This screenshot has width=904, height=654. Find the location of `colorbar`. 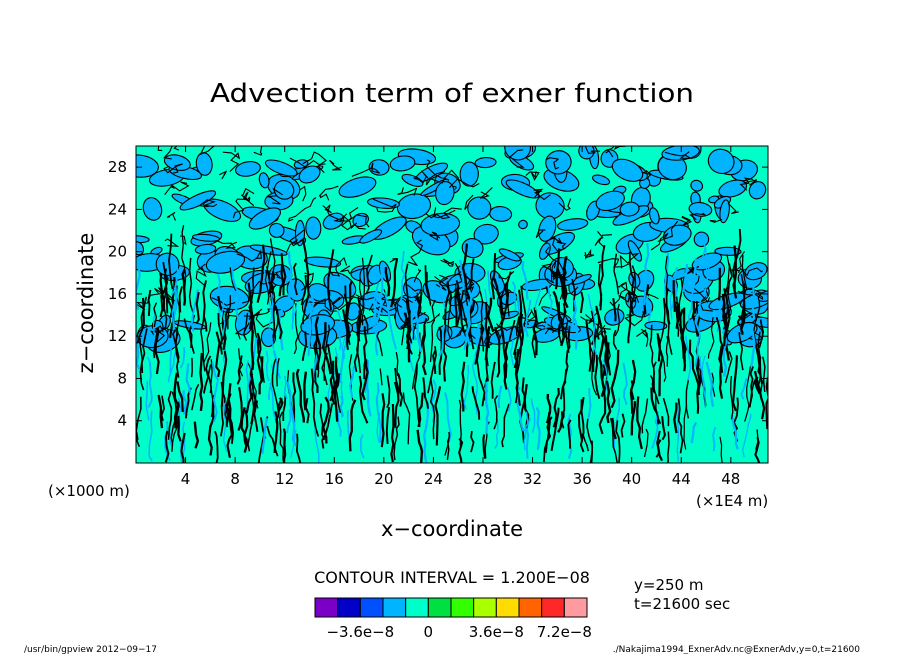

colorbar is located at coordinates (451, 607).